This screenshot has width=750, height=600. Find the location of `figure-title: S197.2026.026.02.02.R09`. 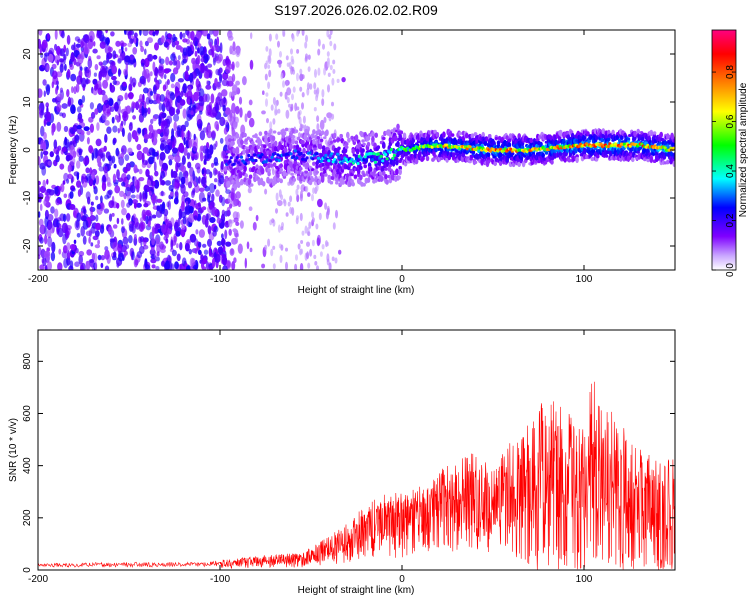

figure-title: S197.2026.026.02.02.R09 is located at coordinates (356, 10).